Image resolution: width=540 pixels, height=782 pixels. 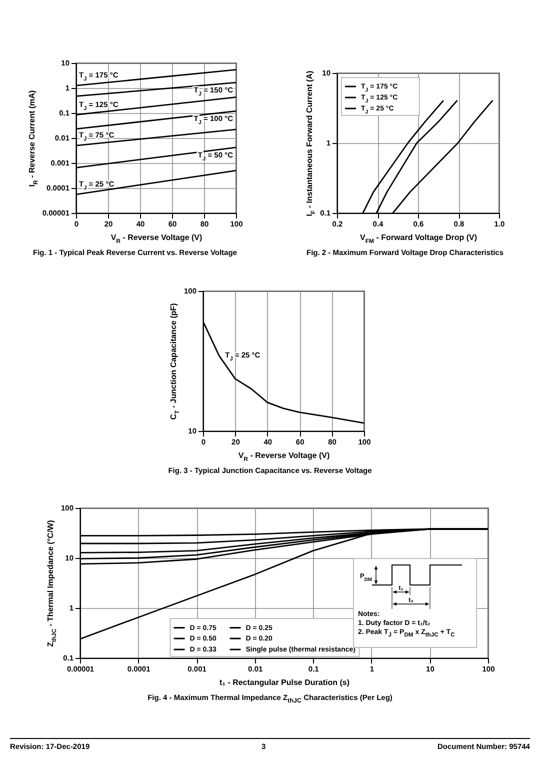 What do you see at coordinates (419, 239) in the screenshot?
I see `x-axis-title: V$_{FM}$ - Forward Voltage Drop (V)` at bounding box center [419, 239].